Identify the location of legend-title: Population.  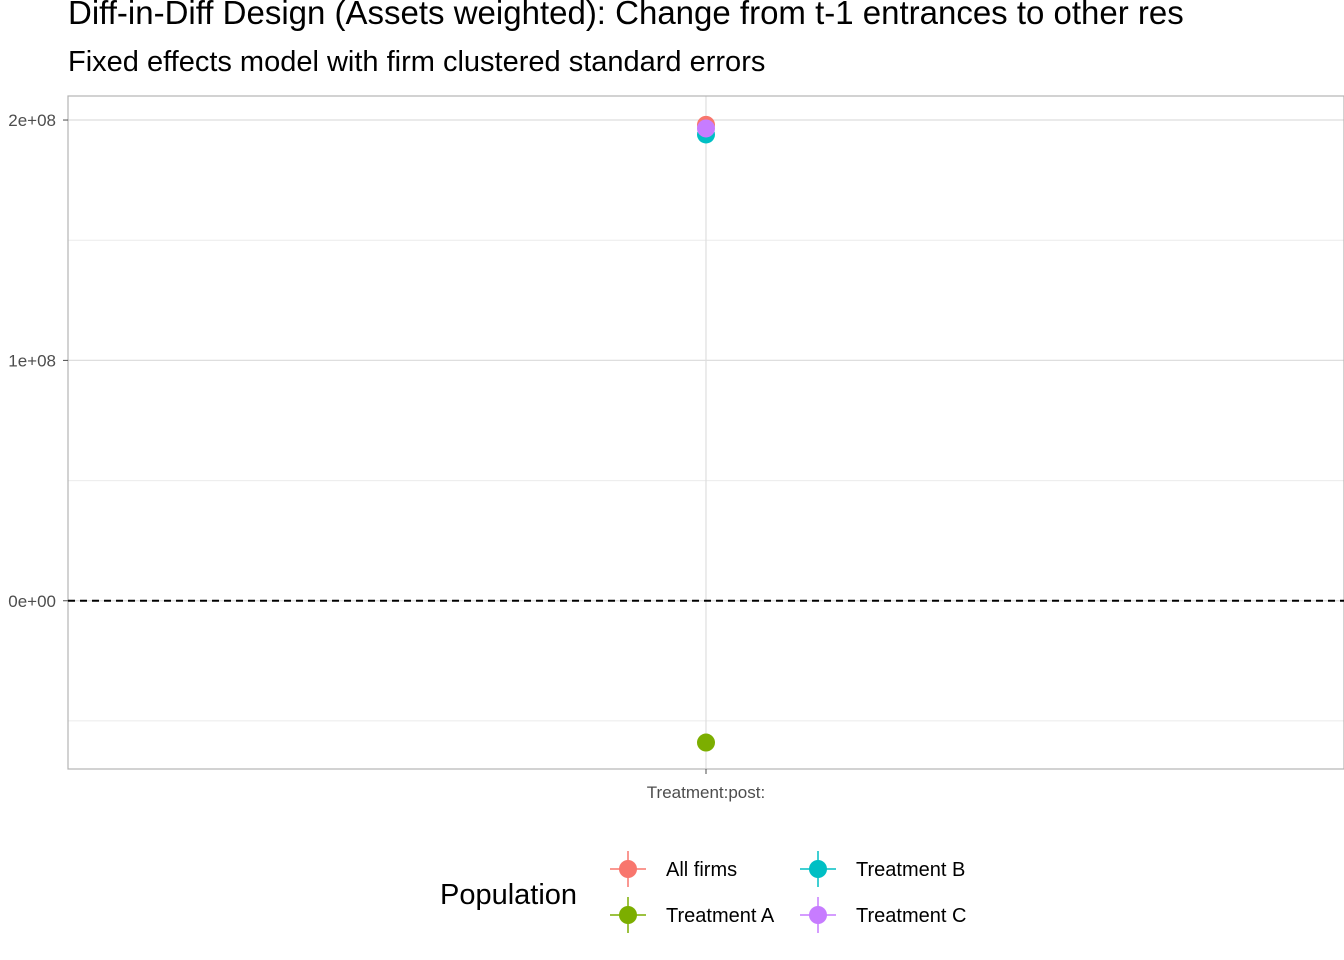
(508, 895).